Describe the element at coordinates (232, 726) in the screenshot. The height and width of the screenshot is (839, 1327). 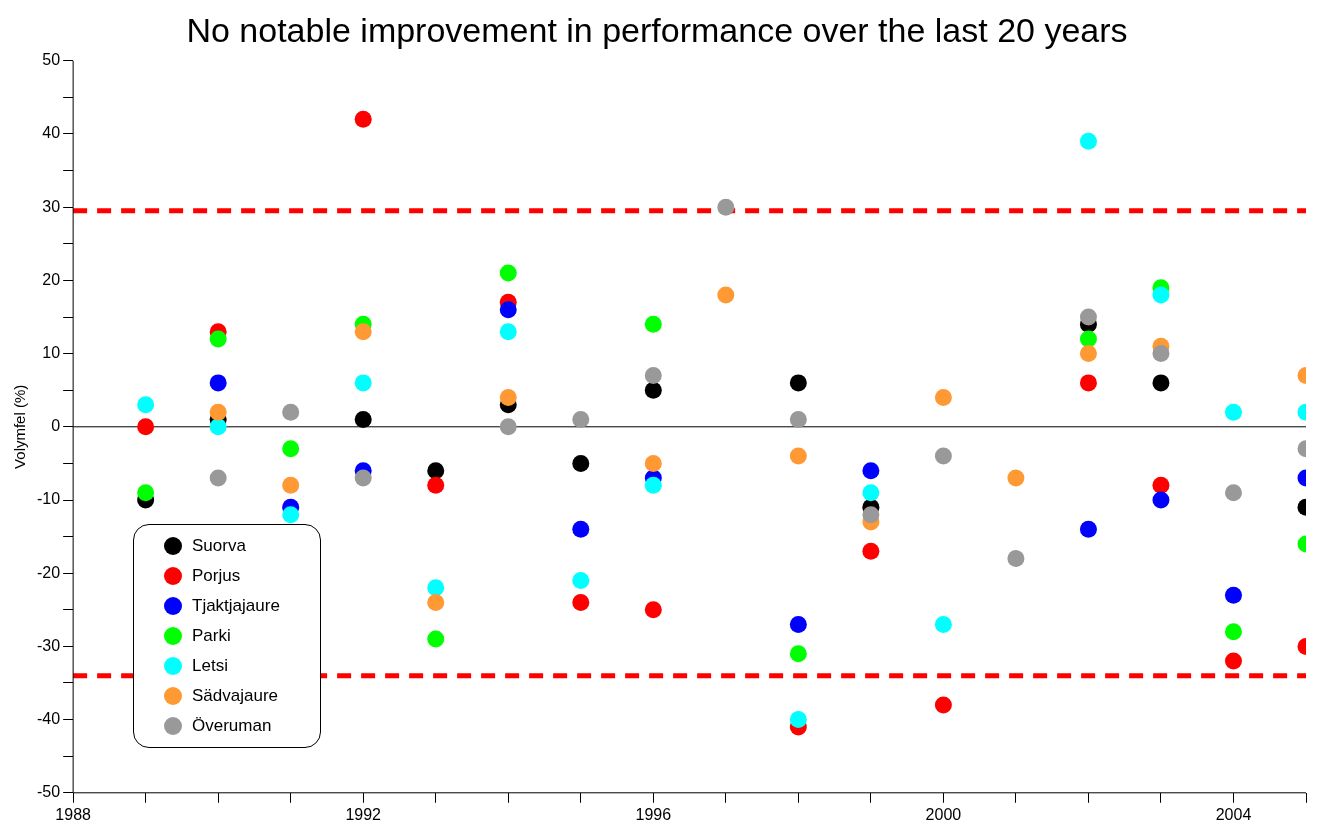
I see `legend-label: Överuman` at that location.